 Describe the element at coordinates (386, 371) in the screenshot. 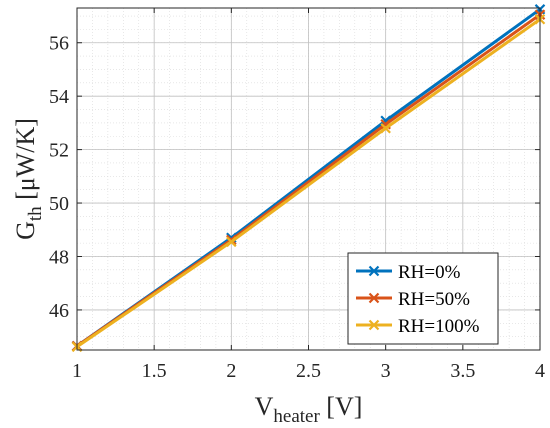

I see `x-tick-label: 3` at that location.